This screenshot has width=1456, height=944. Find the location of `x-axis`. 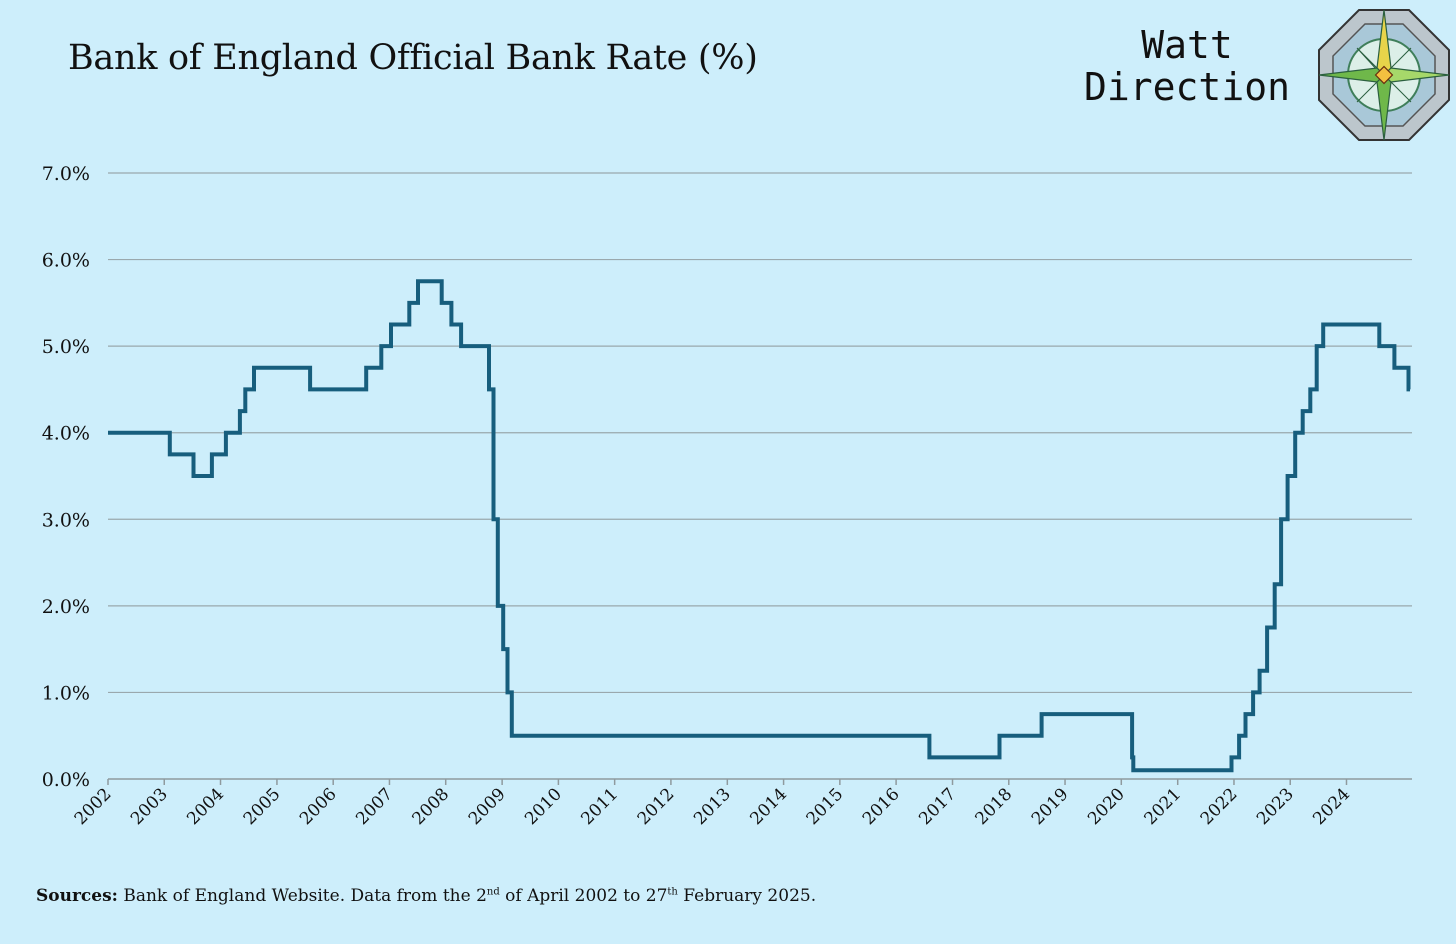

x-axis is located at coordinates (759, 781).